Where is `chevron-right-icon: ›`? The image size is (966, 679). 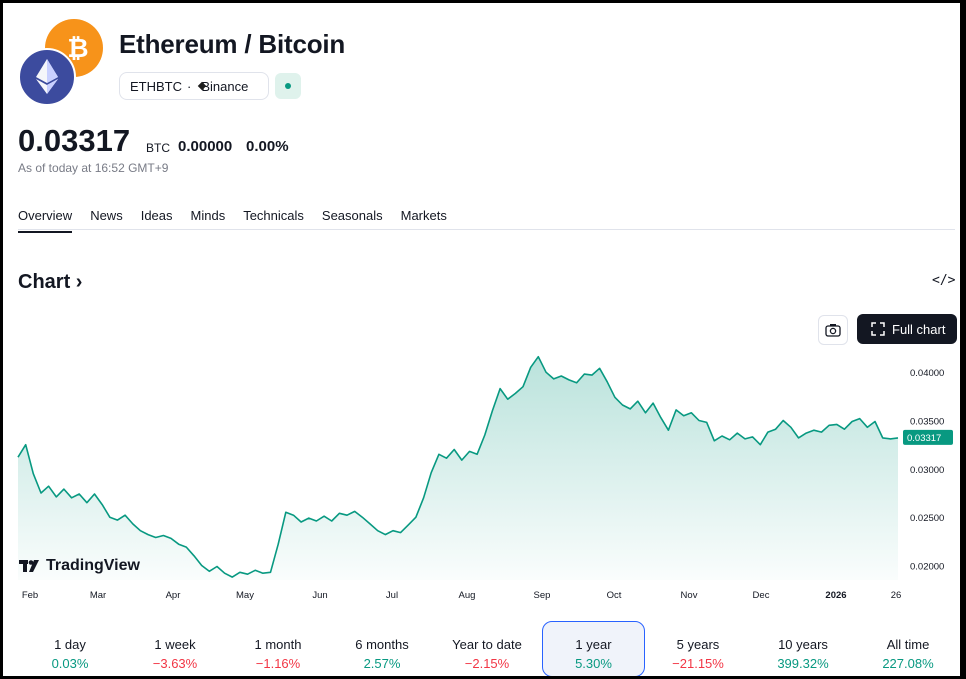 chevron-right-icon: › is located at coordinates (76, 282).